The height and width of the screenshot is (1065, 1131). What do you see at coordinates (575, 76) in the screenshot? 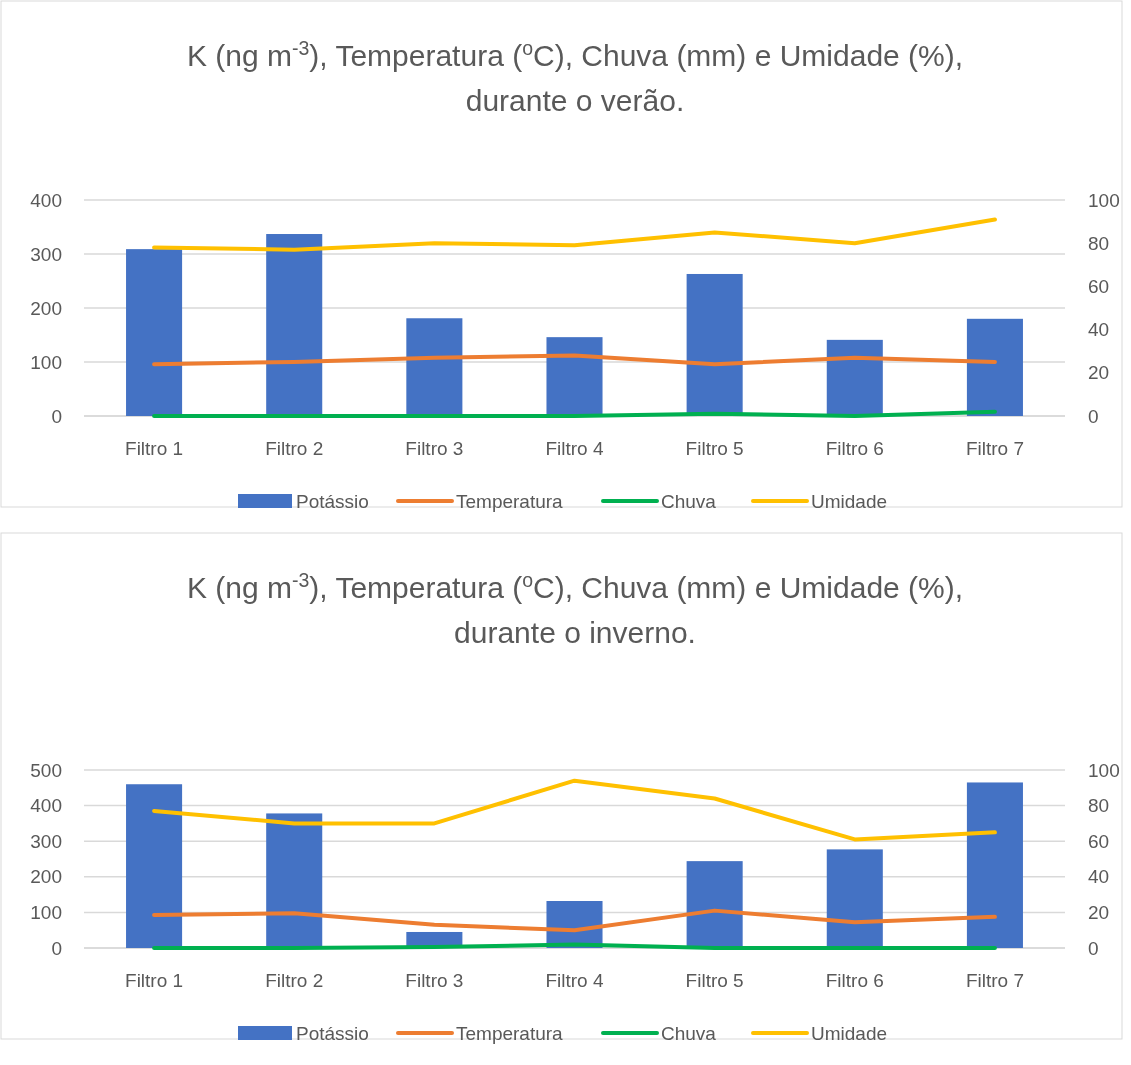
I see `chart-title: K (ng m$^{-3}$), Temperatura ($^{o}$C), Chuva (mm) e Umidade (%), durante o verão.` at bounding box center [575, 76].